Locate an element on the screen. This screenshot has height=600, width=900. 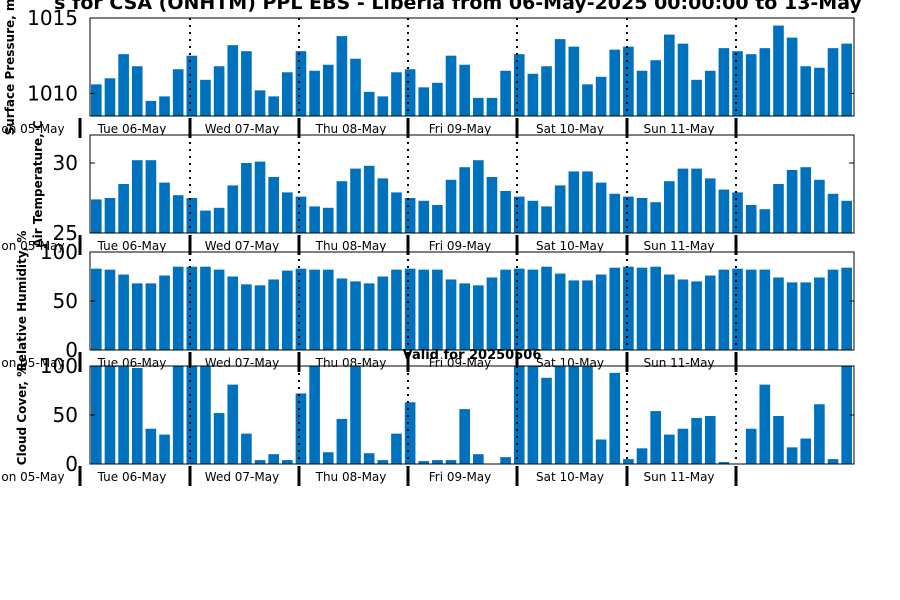
day-label: on 05-May is located at coordinates (32, 246).